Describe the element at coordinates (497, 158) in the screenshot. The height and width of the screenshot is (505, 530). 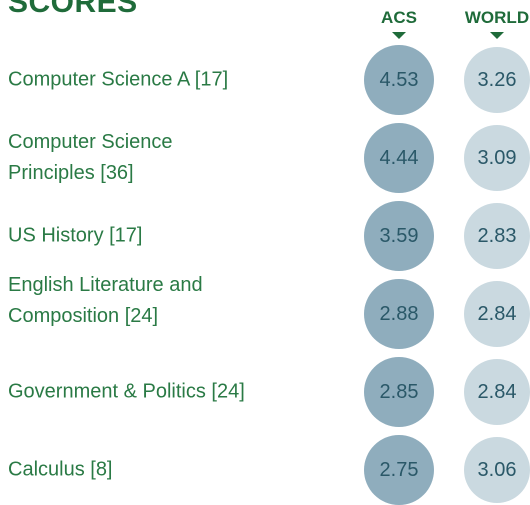
I see `world-score: 3.09` at that location.